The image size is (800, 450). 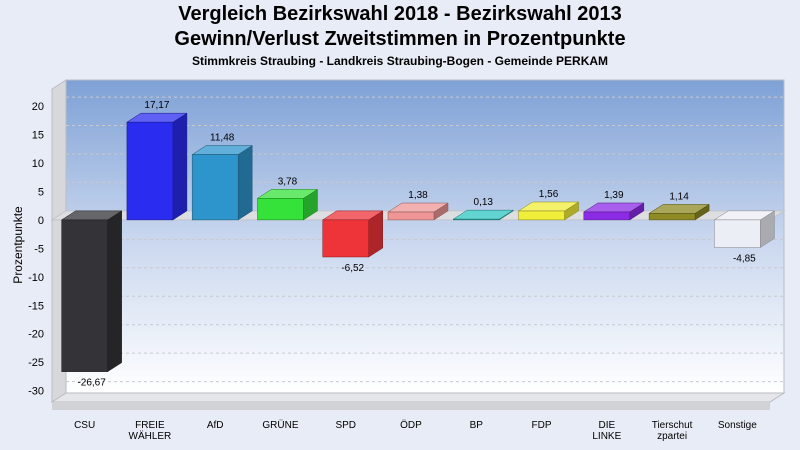 I want to click on y-axis-ticks: 20 15 10 5 0 -5 -10 -15 -20 -25 -30, so click(x=36, y=249).